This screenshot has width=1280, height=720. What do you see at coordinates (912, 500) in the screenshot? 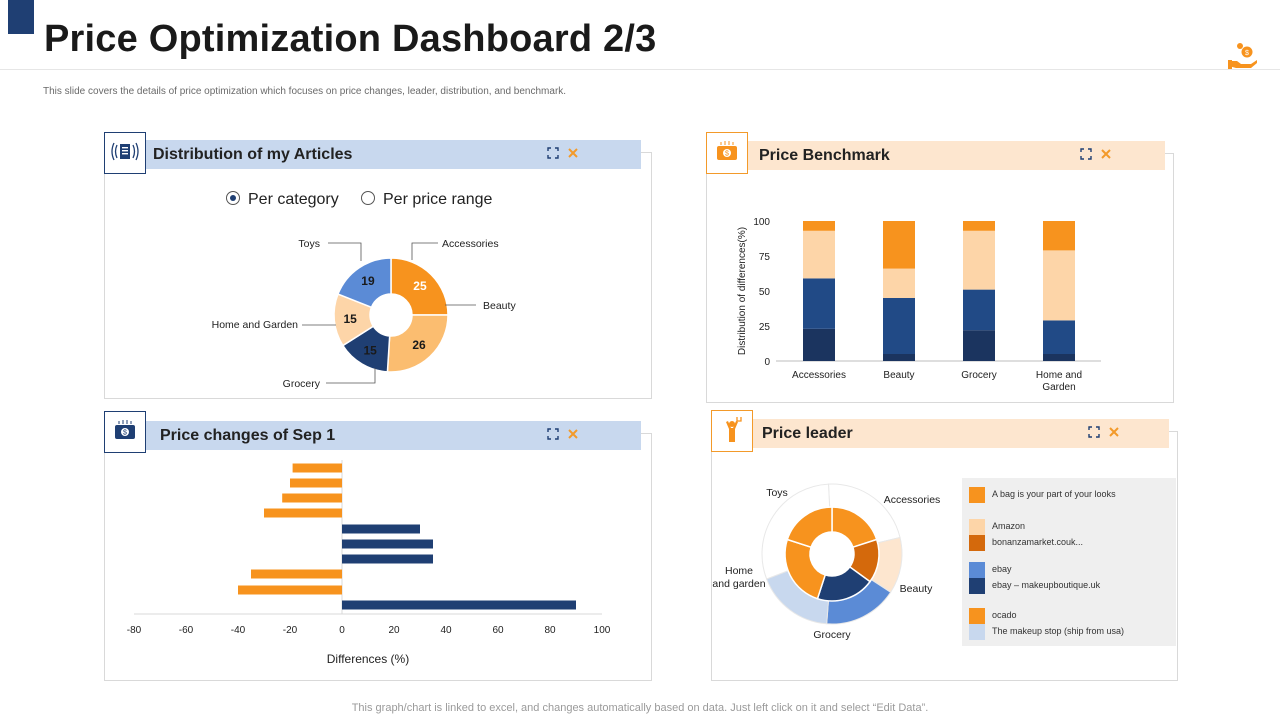
I see `sunburst-category-label: Accessories` at bounding box center [912, 500].